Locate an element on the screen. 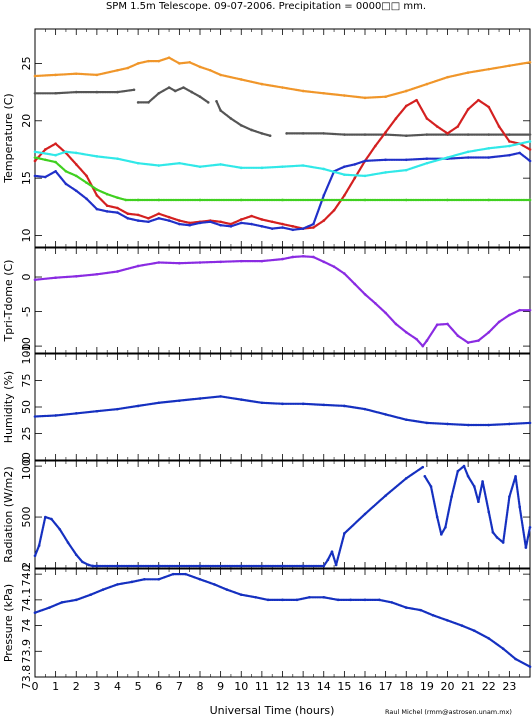 This screenshot has height=719, width=532. x-tick-label: 7 is located at coordinates (179, 686).